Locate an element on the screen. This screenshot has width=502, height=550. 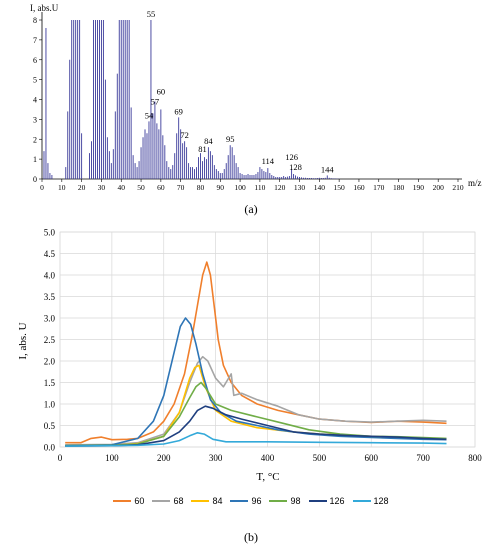
legend-label: 96 is located at coordinates (256, 501).